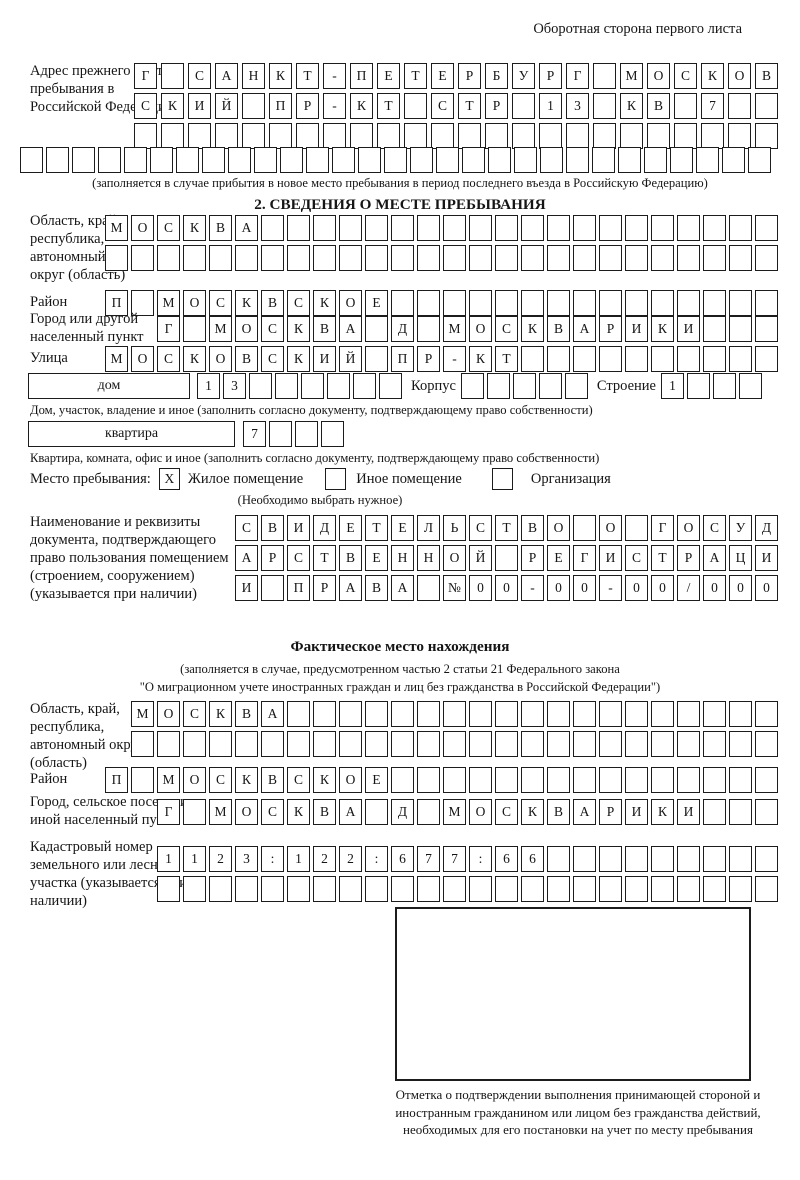 This screenshot has width=800, height=1180. I want to click on char-cell: Д, so click(766, 528).